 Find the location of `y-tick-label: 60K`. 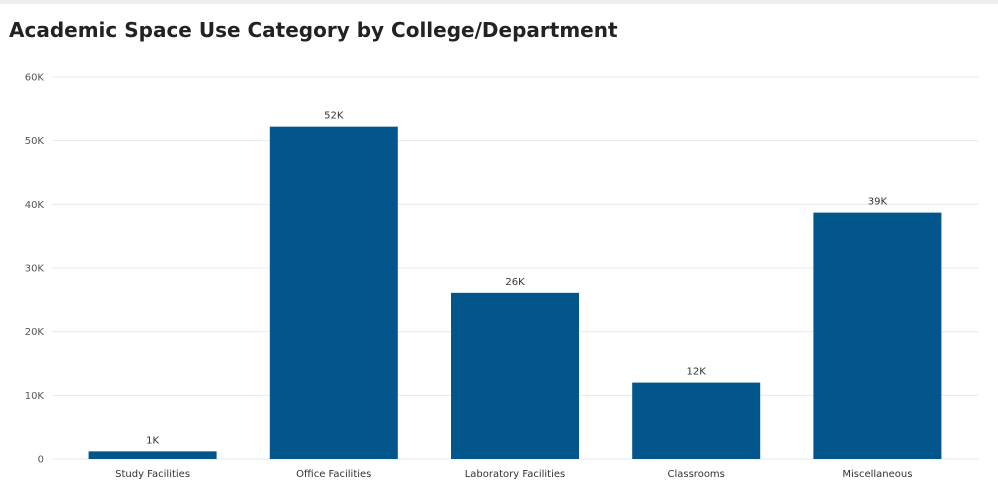

y-tick-label: 60K is located at coordinates (35, 78).